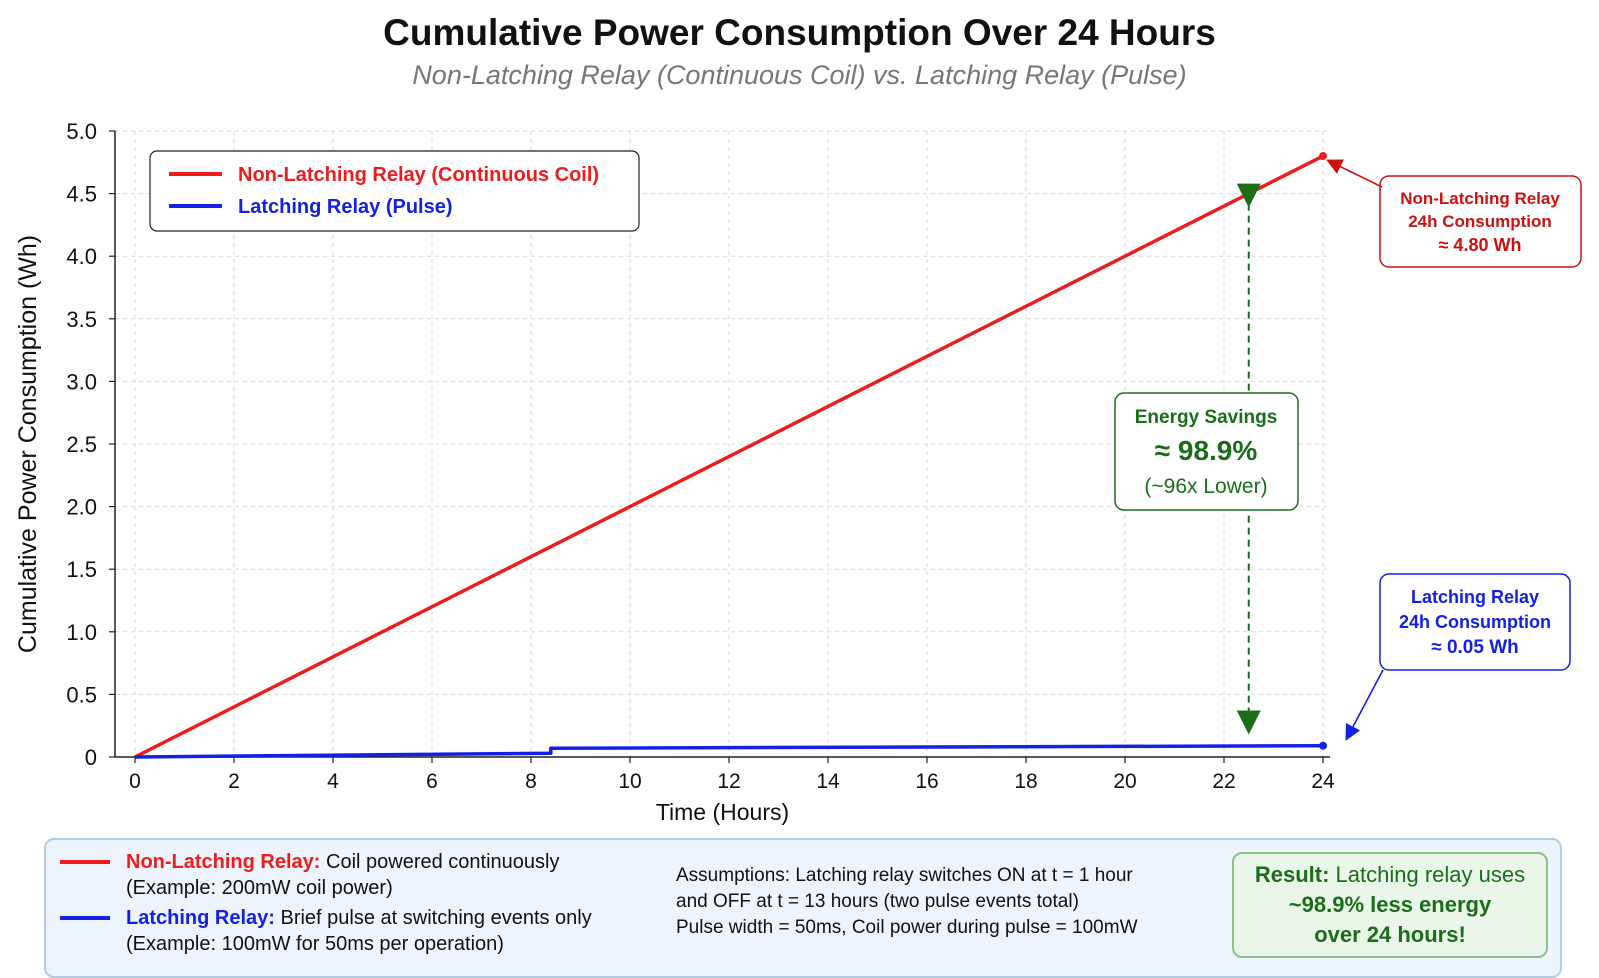 The image size is (1599, 978). I want to click on y-tick-label: 4.0, so click(81, 256).